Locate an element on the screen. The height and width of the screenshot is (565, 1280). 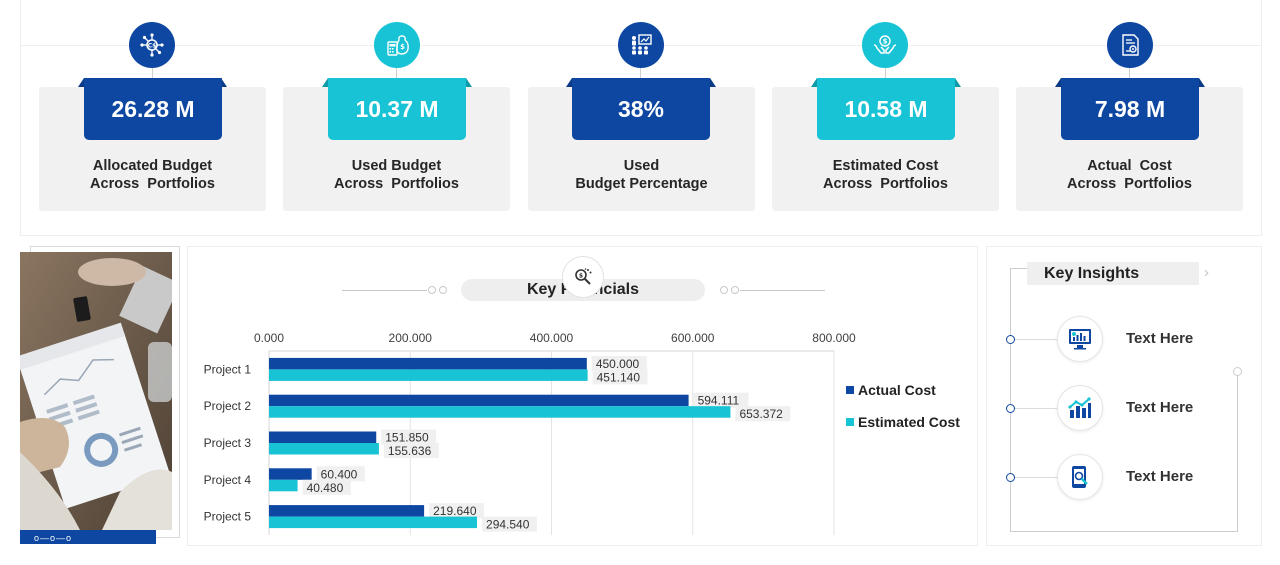
data-label: 451.140 is located at coordinates (619, 377).